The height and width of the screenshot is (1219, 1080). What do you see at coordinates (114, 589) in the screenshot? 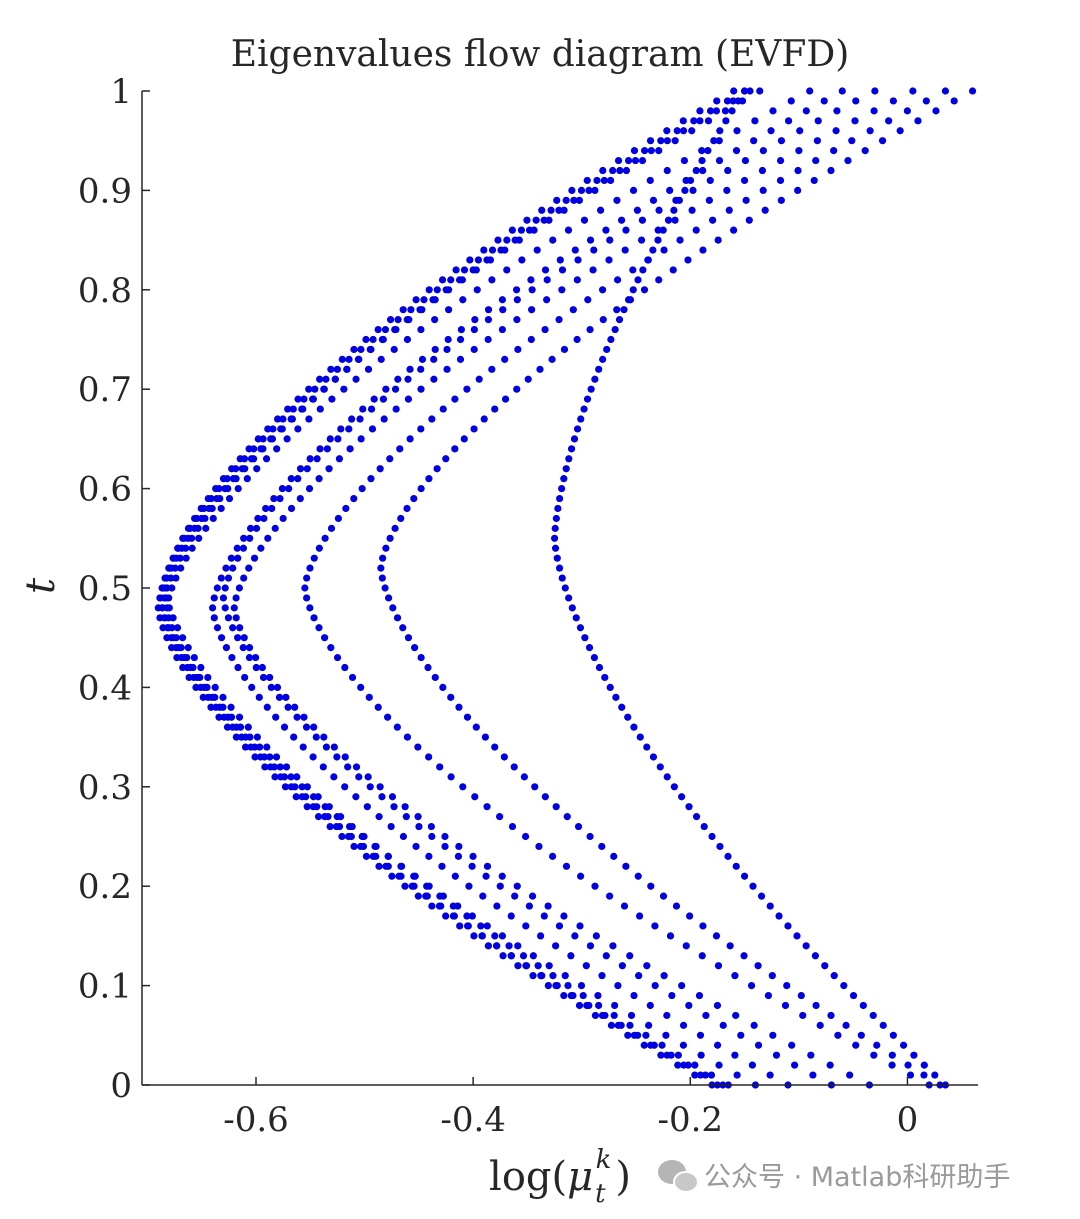
I see `y-ticks: 0 0.1 0.2 0.3 0.4 0.5 0.6 0.7 0.8 0.9 1` at bounding box center [114, 589].